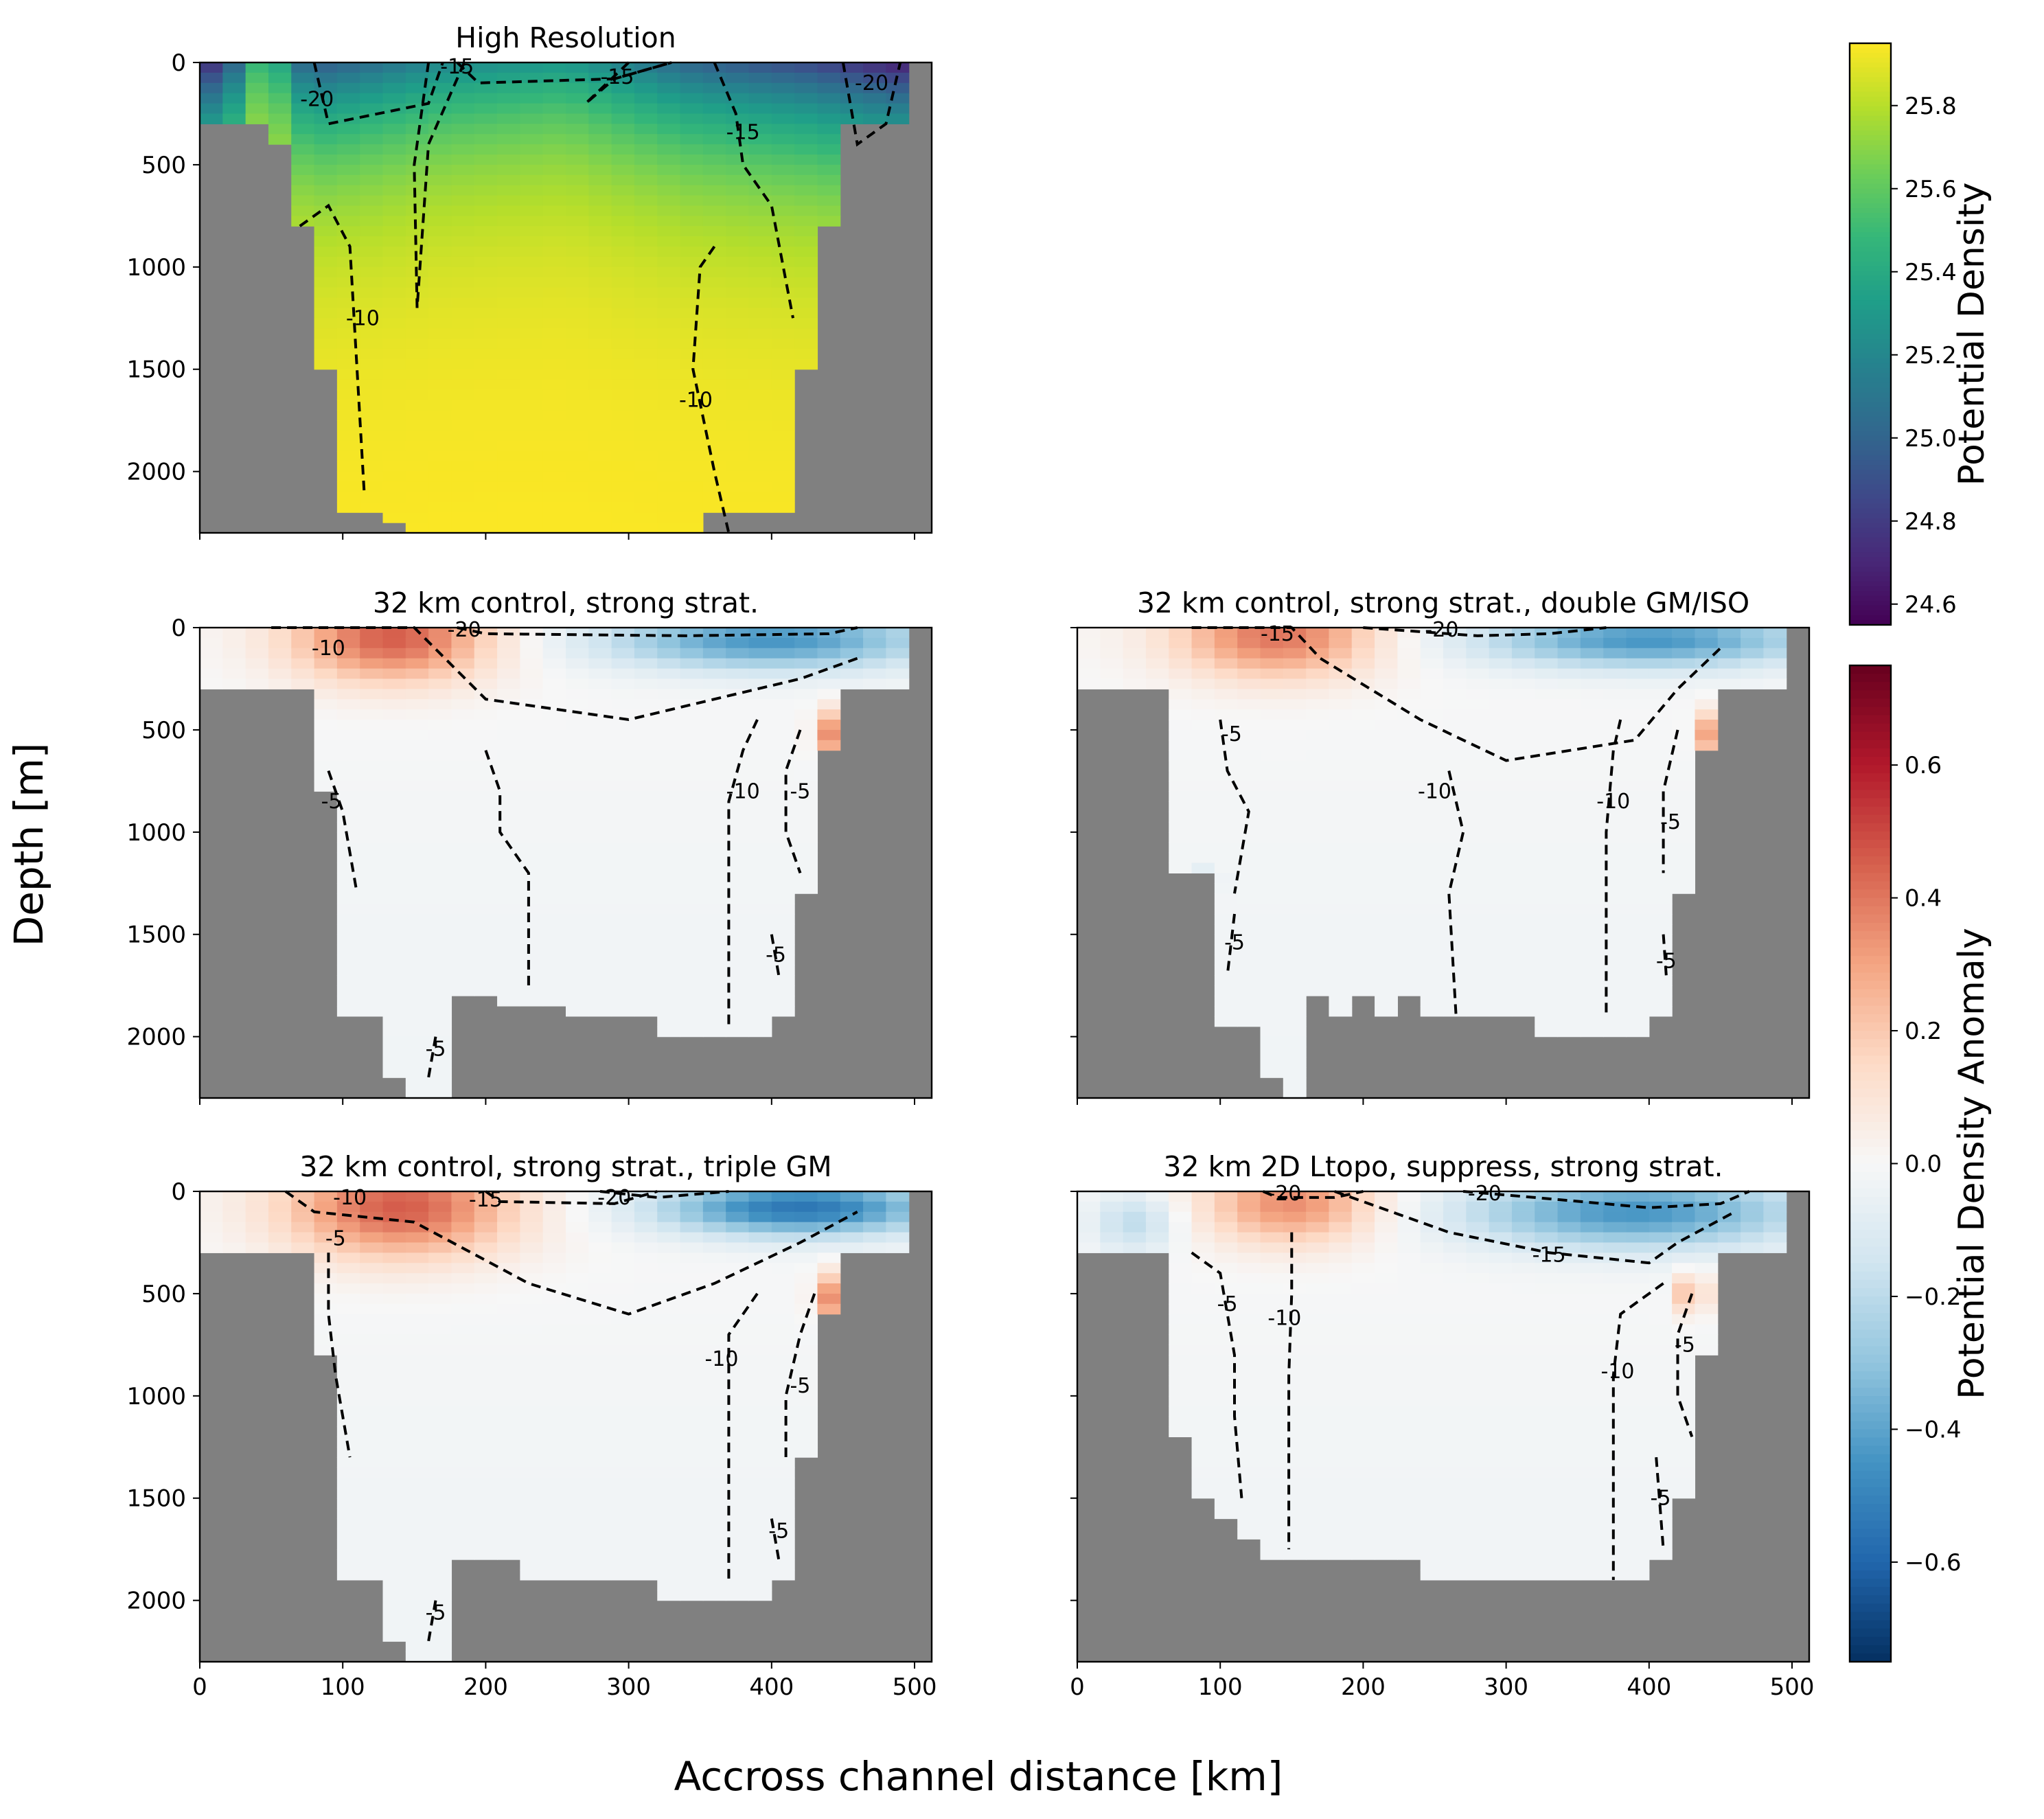  What do you see at coordinates (1870, 911) in the screenshot?
I see `colorbar-step` at bounding box center [1870, 911].